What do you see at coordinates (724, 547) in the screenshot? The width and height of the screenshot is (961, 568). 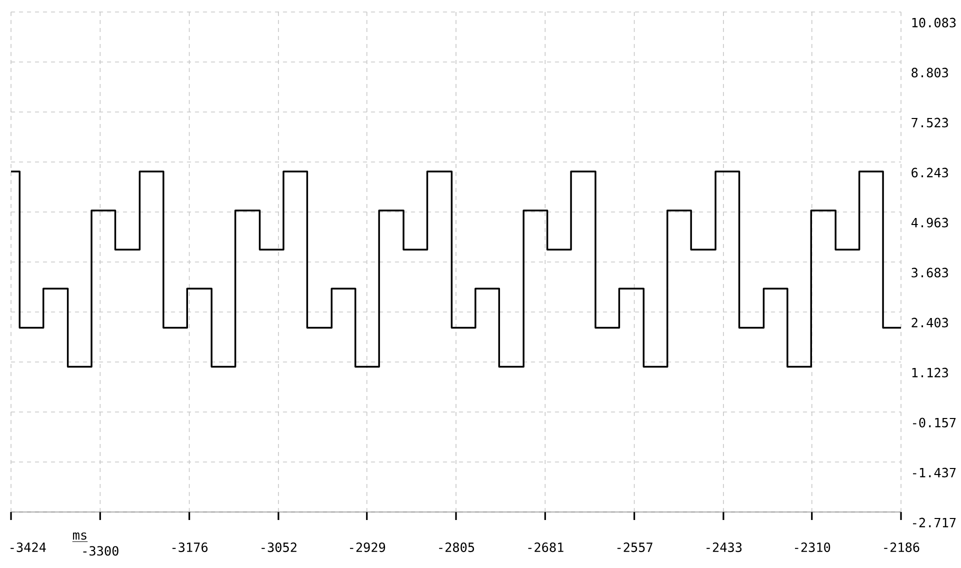 I see `x-tick-label: -2433` at bounding box center [724, 547].